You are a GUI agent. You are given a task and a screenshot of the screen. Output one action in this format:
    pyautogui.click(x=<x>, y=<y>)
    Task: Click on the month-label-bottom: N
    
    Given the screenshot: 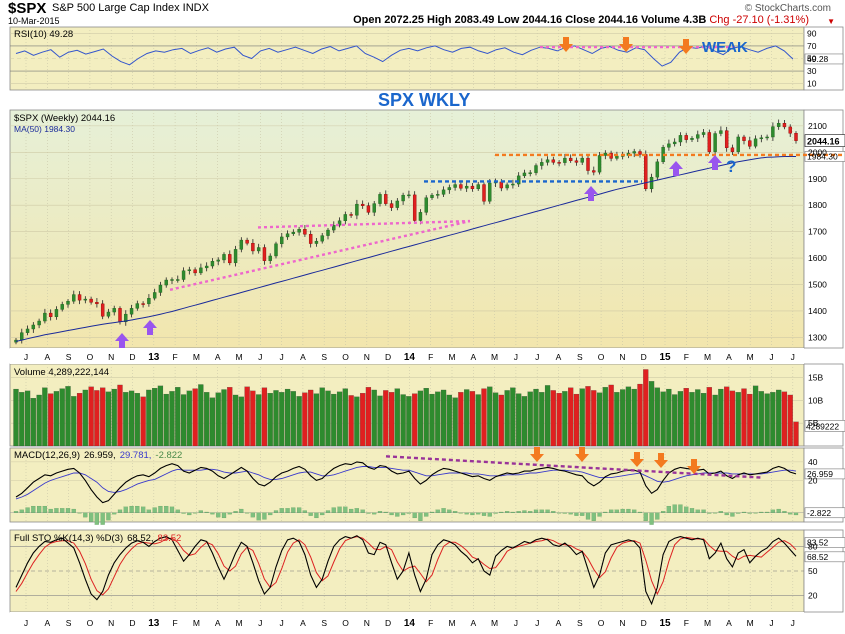 What is the action you would take?
    pyautogui.click(x=622, y=623)
    